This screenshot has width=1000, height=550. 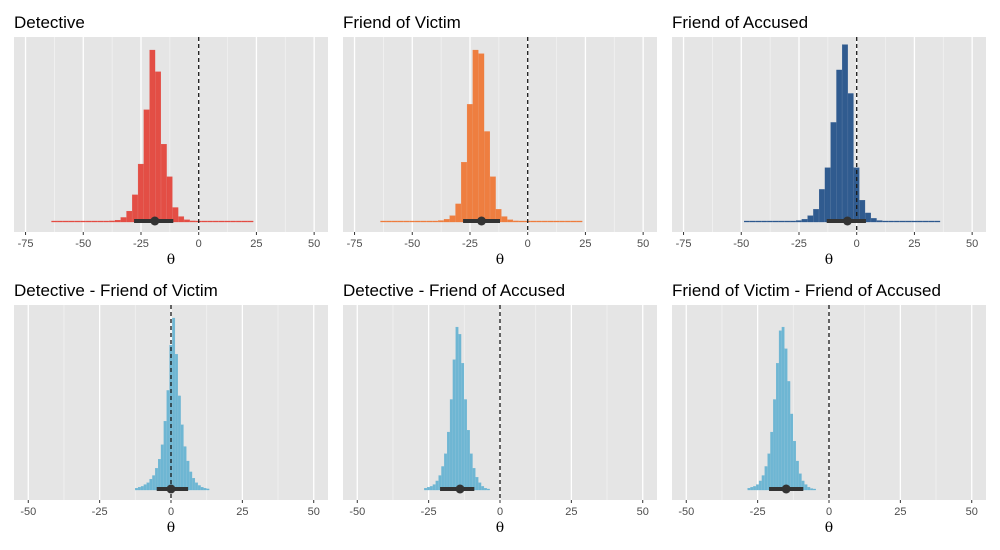 I want to click on panel-title: Friend of Accused, so click(x=740, y=22).